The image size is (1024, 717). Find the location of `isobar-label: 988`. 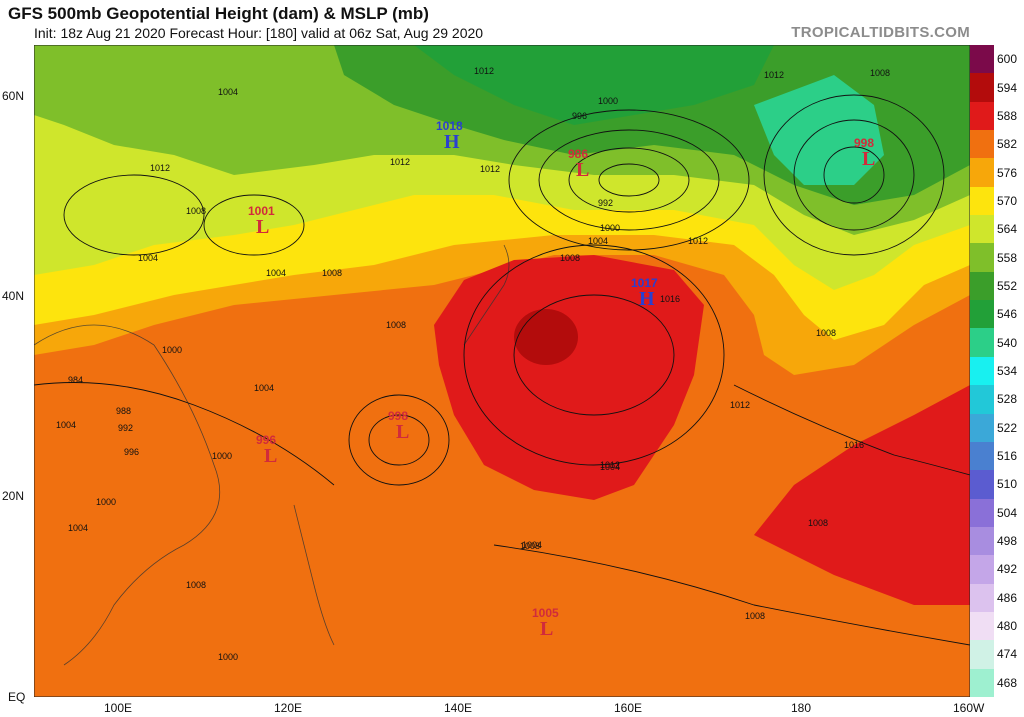

isobar-label: 988 is located at coordinates (124, 411).